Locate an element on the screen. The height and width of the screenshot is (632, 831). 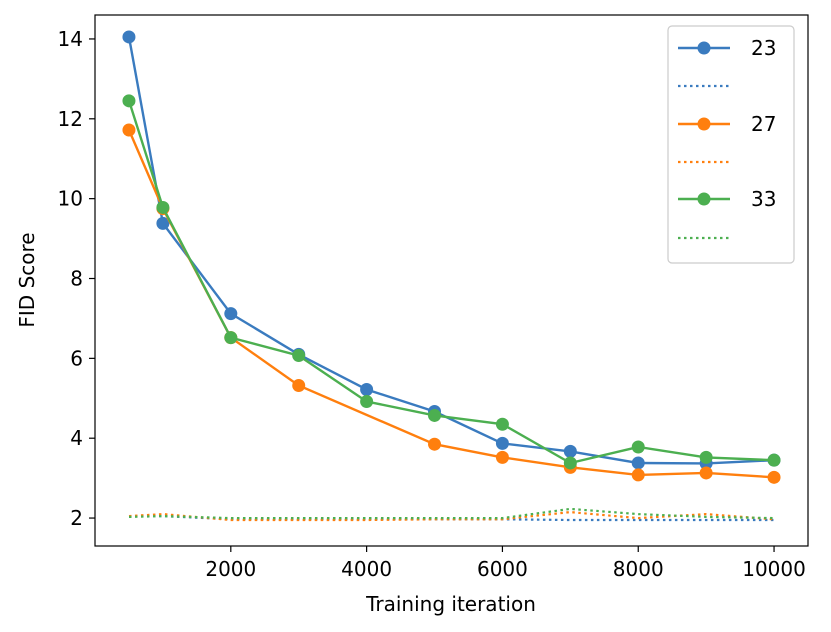
series-dotted-5-line is located at coordinates (451, 513).